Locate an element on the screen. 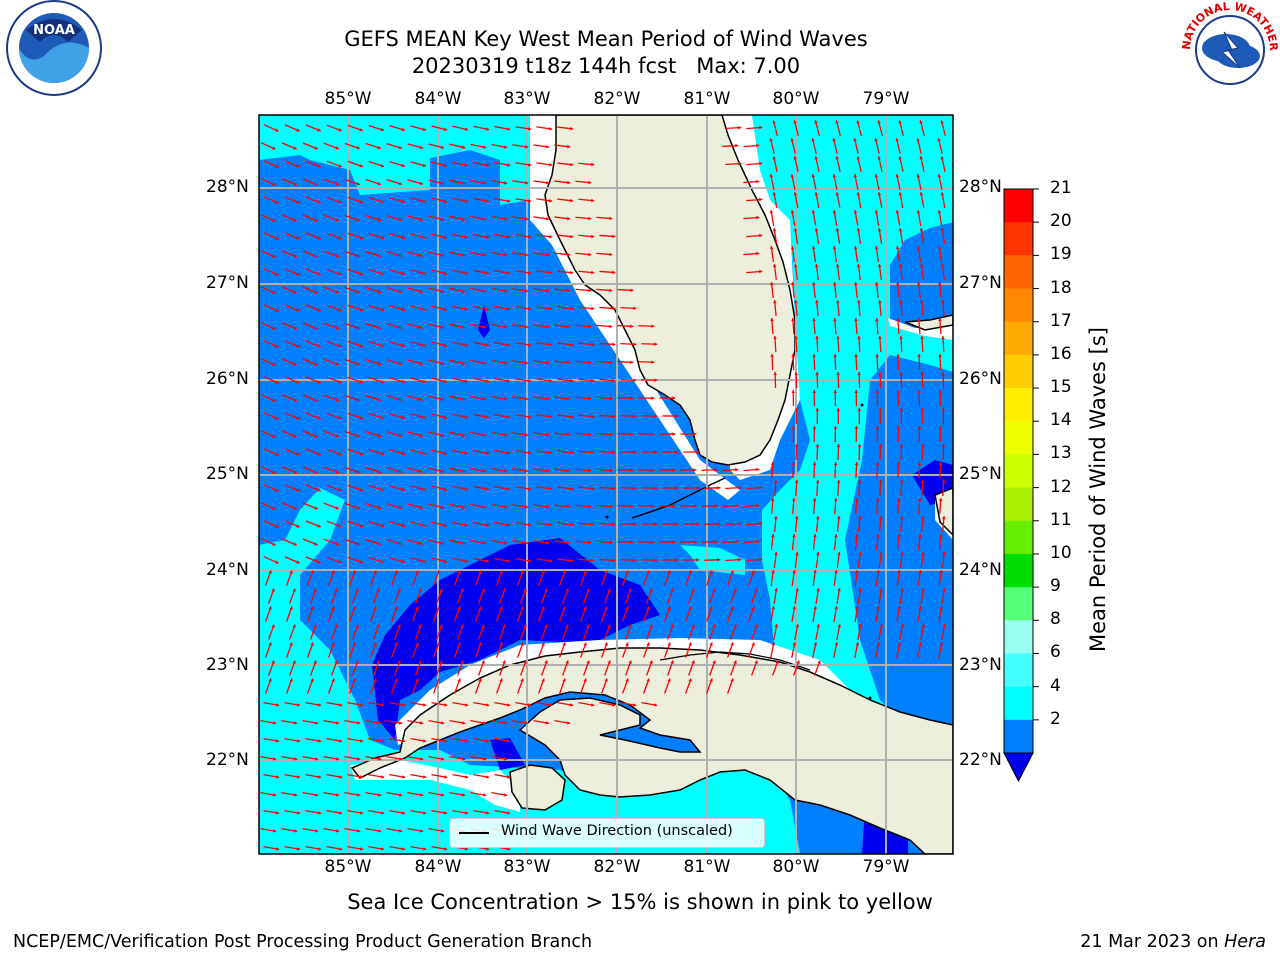 Image resolution: width=1280 pixels, height=960 pixels. colorbar-tick-label: 10 is located at coordinates (1061, 552).